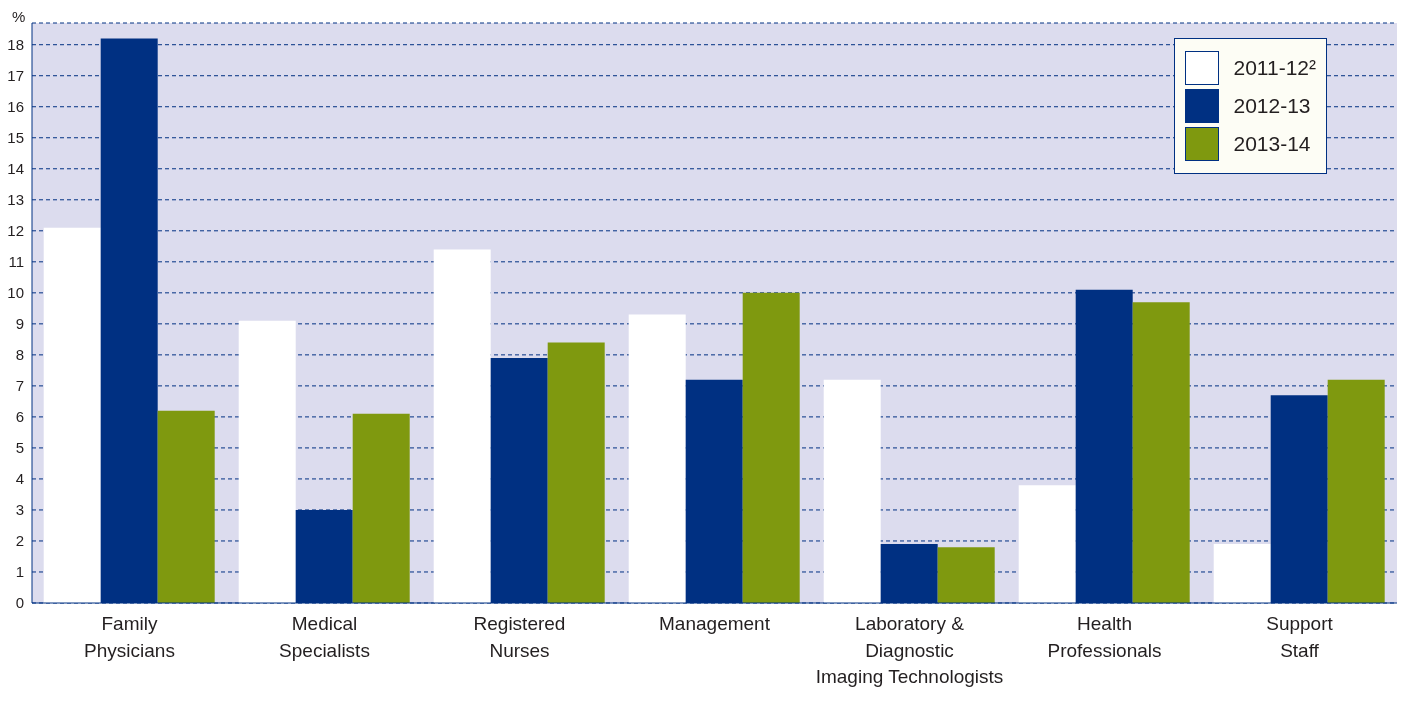  What do you see at coordinates (19, 479) in the screenshot?
I see `y-tick-label: 4` at bounding box center [19, 479].